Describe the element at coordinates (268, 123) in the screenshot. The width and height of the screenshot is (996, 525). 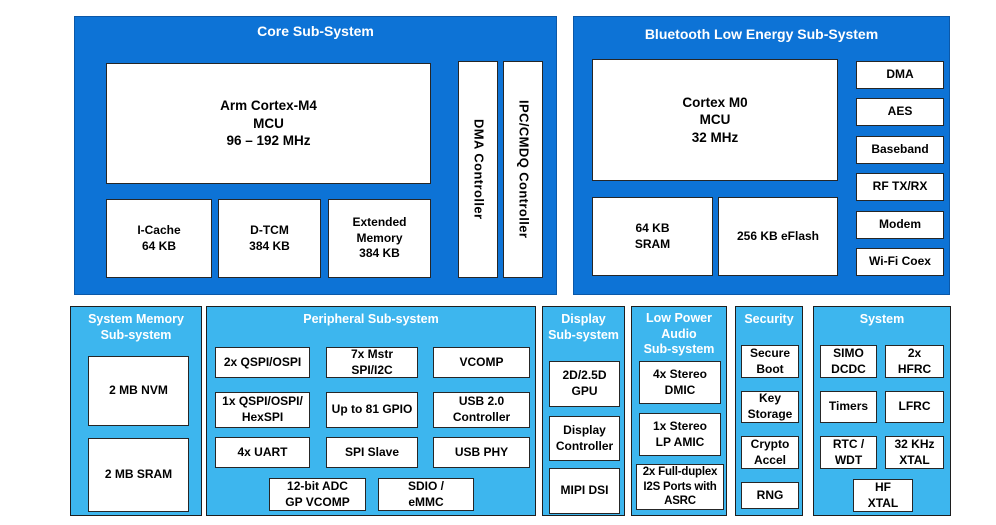
I see `block-arm-cortex-m4: Arm Cortex-M4 MCU 96 – 192 MHz` at that location.